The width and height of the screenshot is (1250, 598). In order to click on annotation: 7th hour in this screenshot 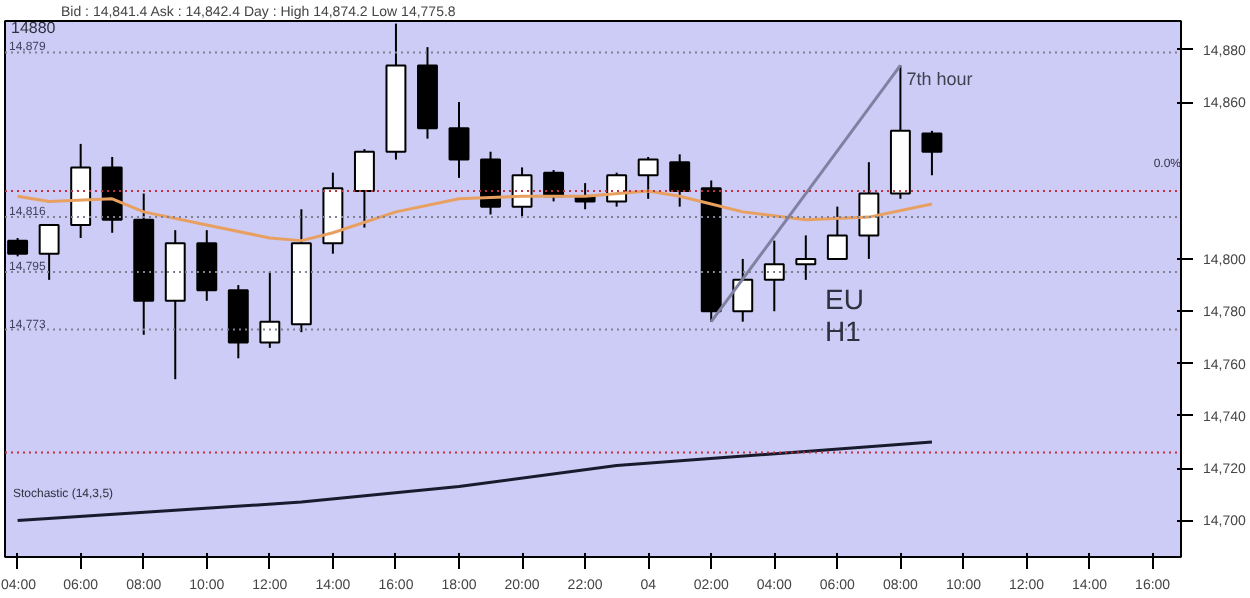, I will do `click(939, 79)`.